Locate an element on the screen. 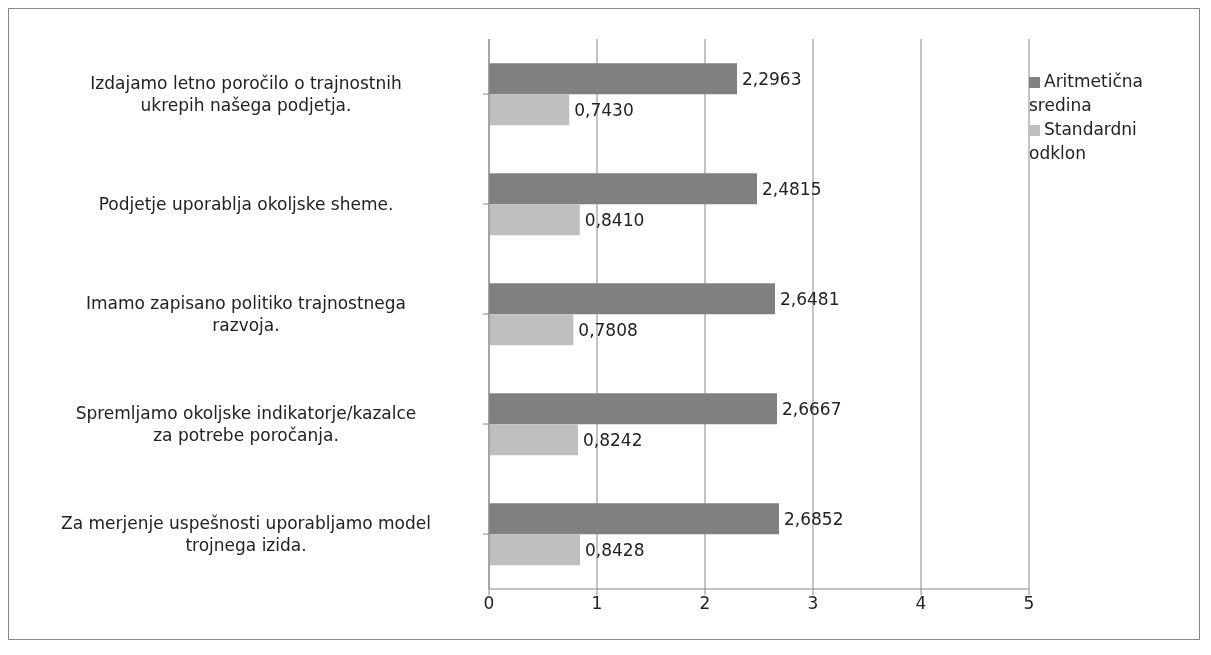  y-tick-label: Podjetje uporablja okoljske sheme. is located at coordinates (246, 204).